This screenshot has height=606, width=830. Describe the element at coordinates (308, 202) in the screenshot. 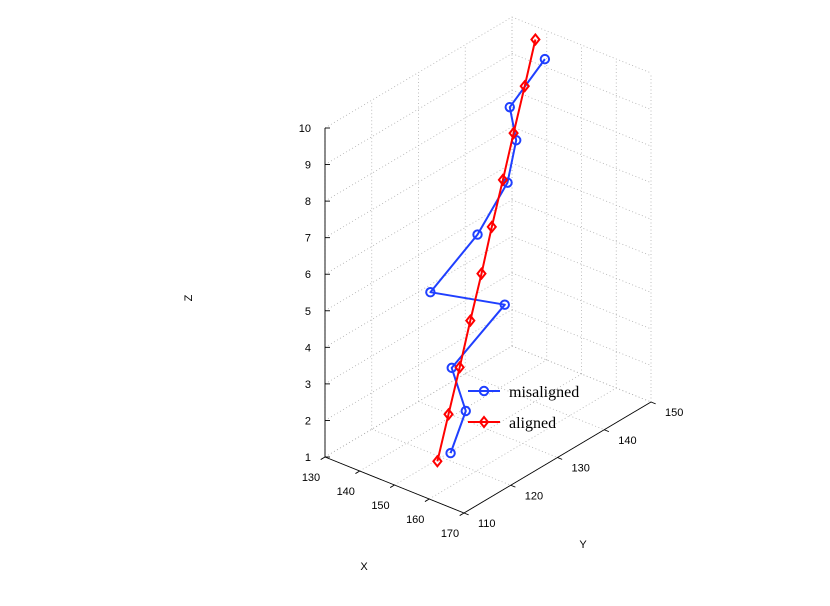

I see `z-tick-label: 8` at that location.